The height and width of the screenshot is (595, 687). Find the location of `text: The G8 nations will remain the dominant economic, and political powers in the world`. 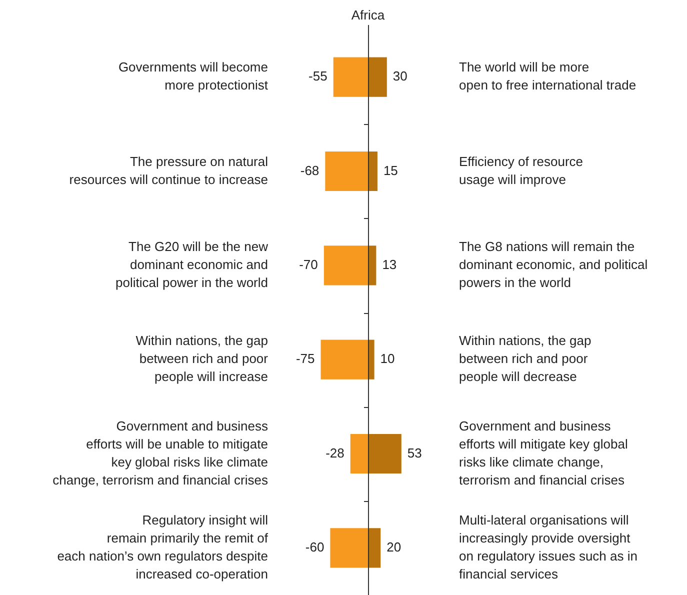

text: The G8 nations will remain the dominant economic, and political powers in the world is located at coordinates (553, 264).